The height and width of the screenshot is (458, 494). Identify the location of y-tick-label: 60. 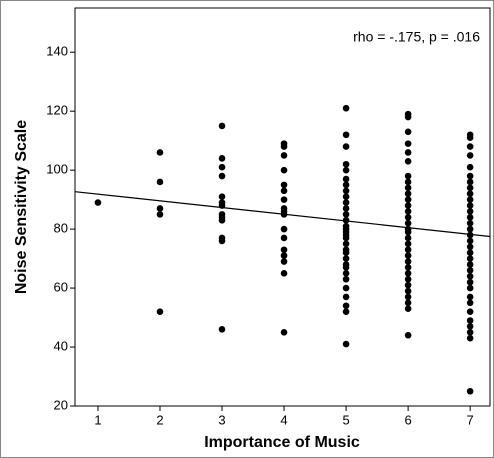
(61, 287).